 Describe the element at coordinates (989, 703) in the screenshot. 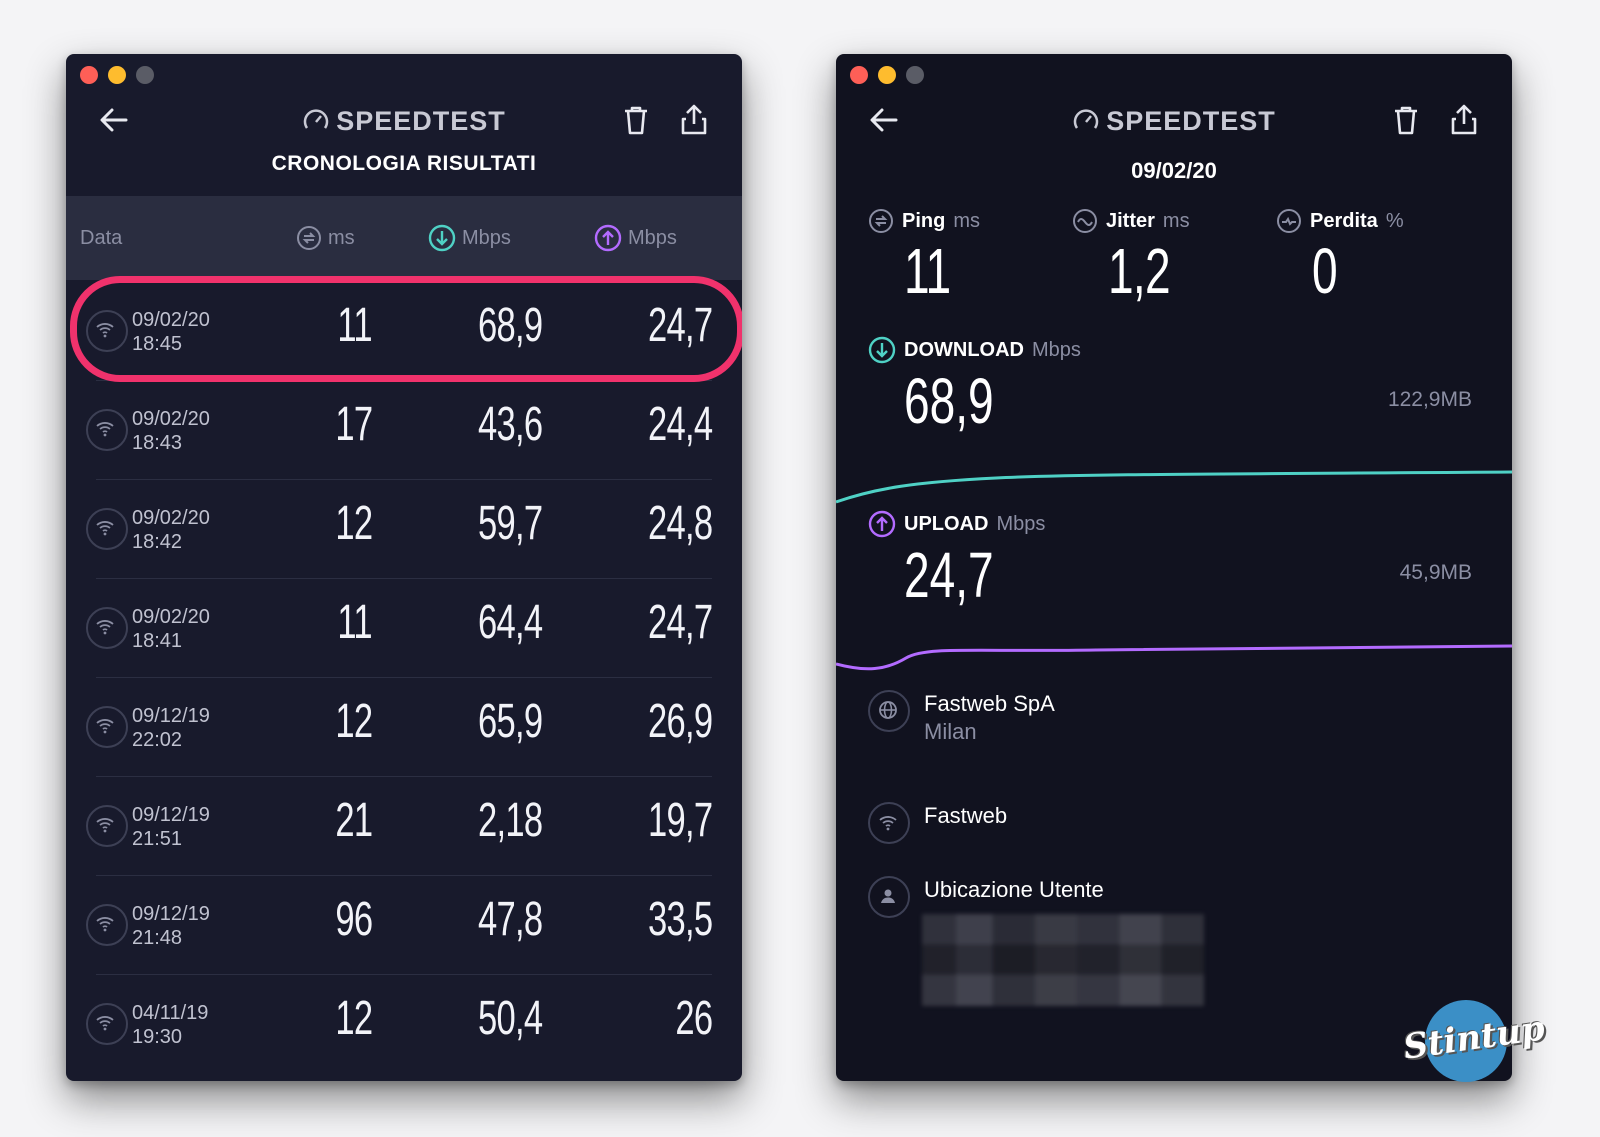

I see `provider-name: Fastweb SpA` at that location.